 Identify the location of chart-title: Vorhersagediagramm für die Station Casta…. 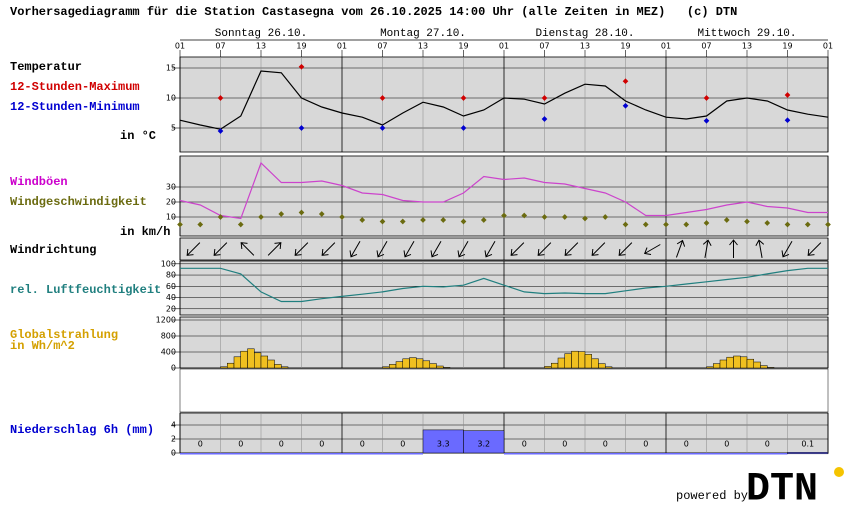
(373, 12).